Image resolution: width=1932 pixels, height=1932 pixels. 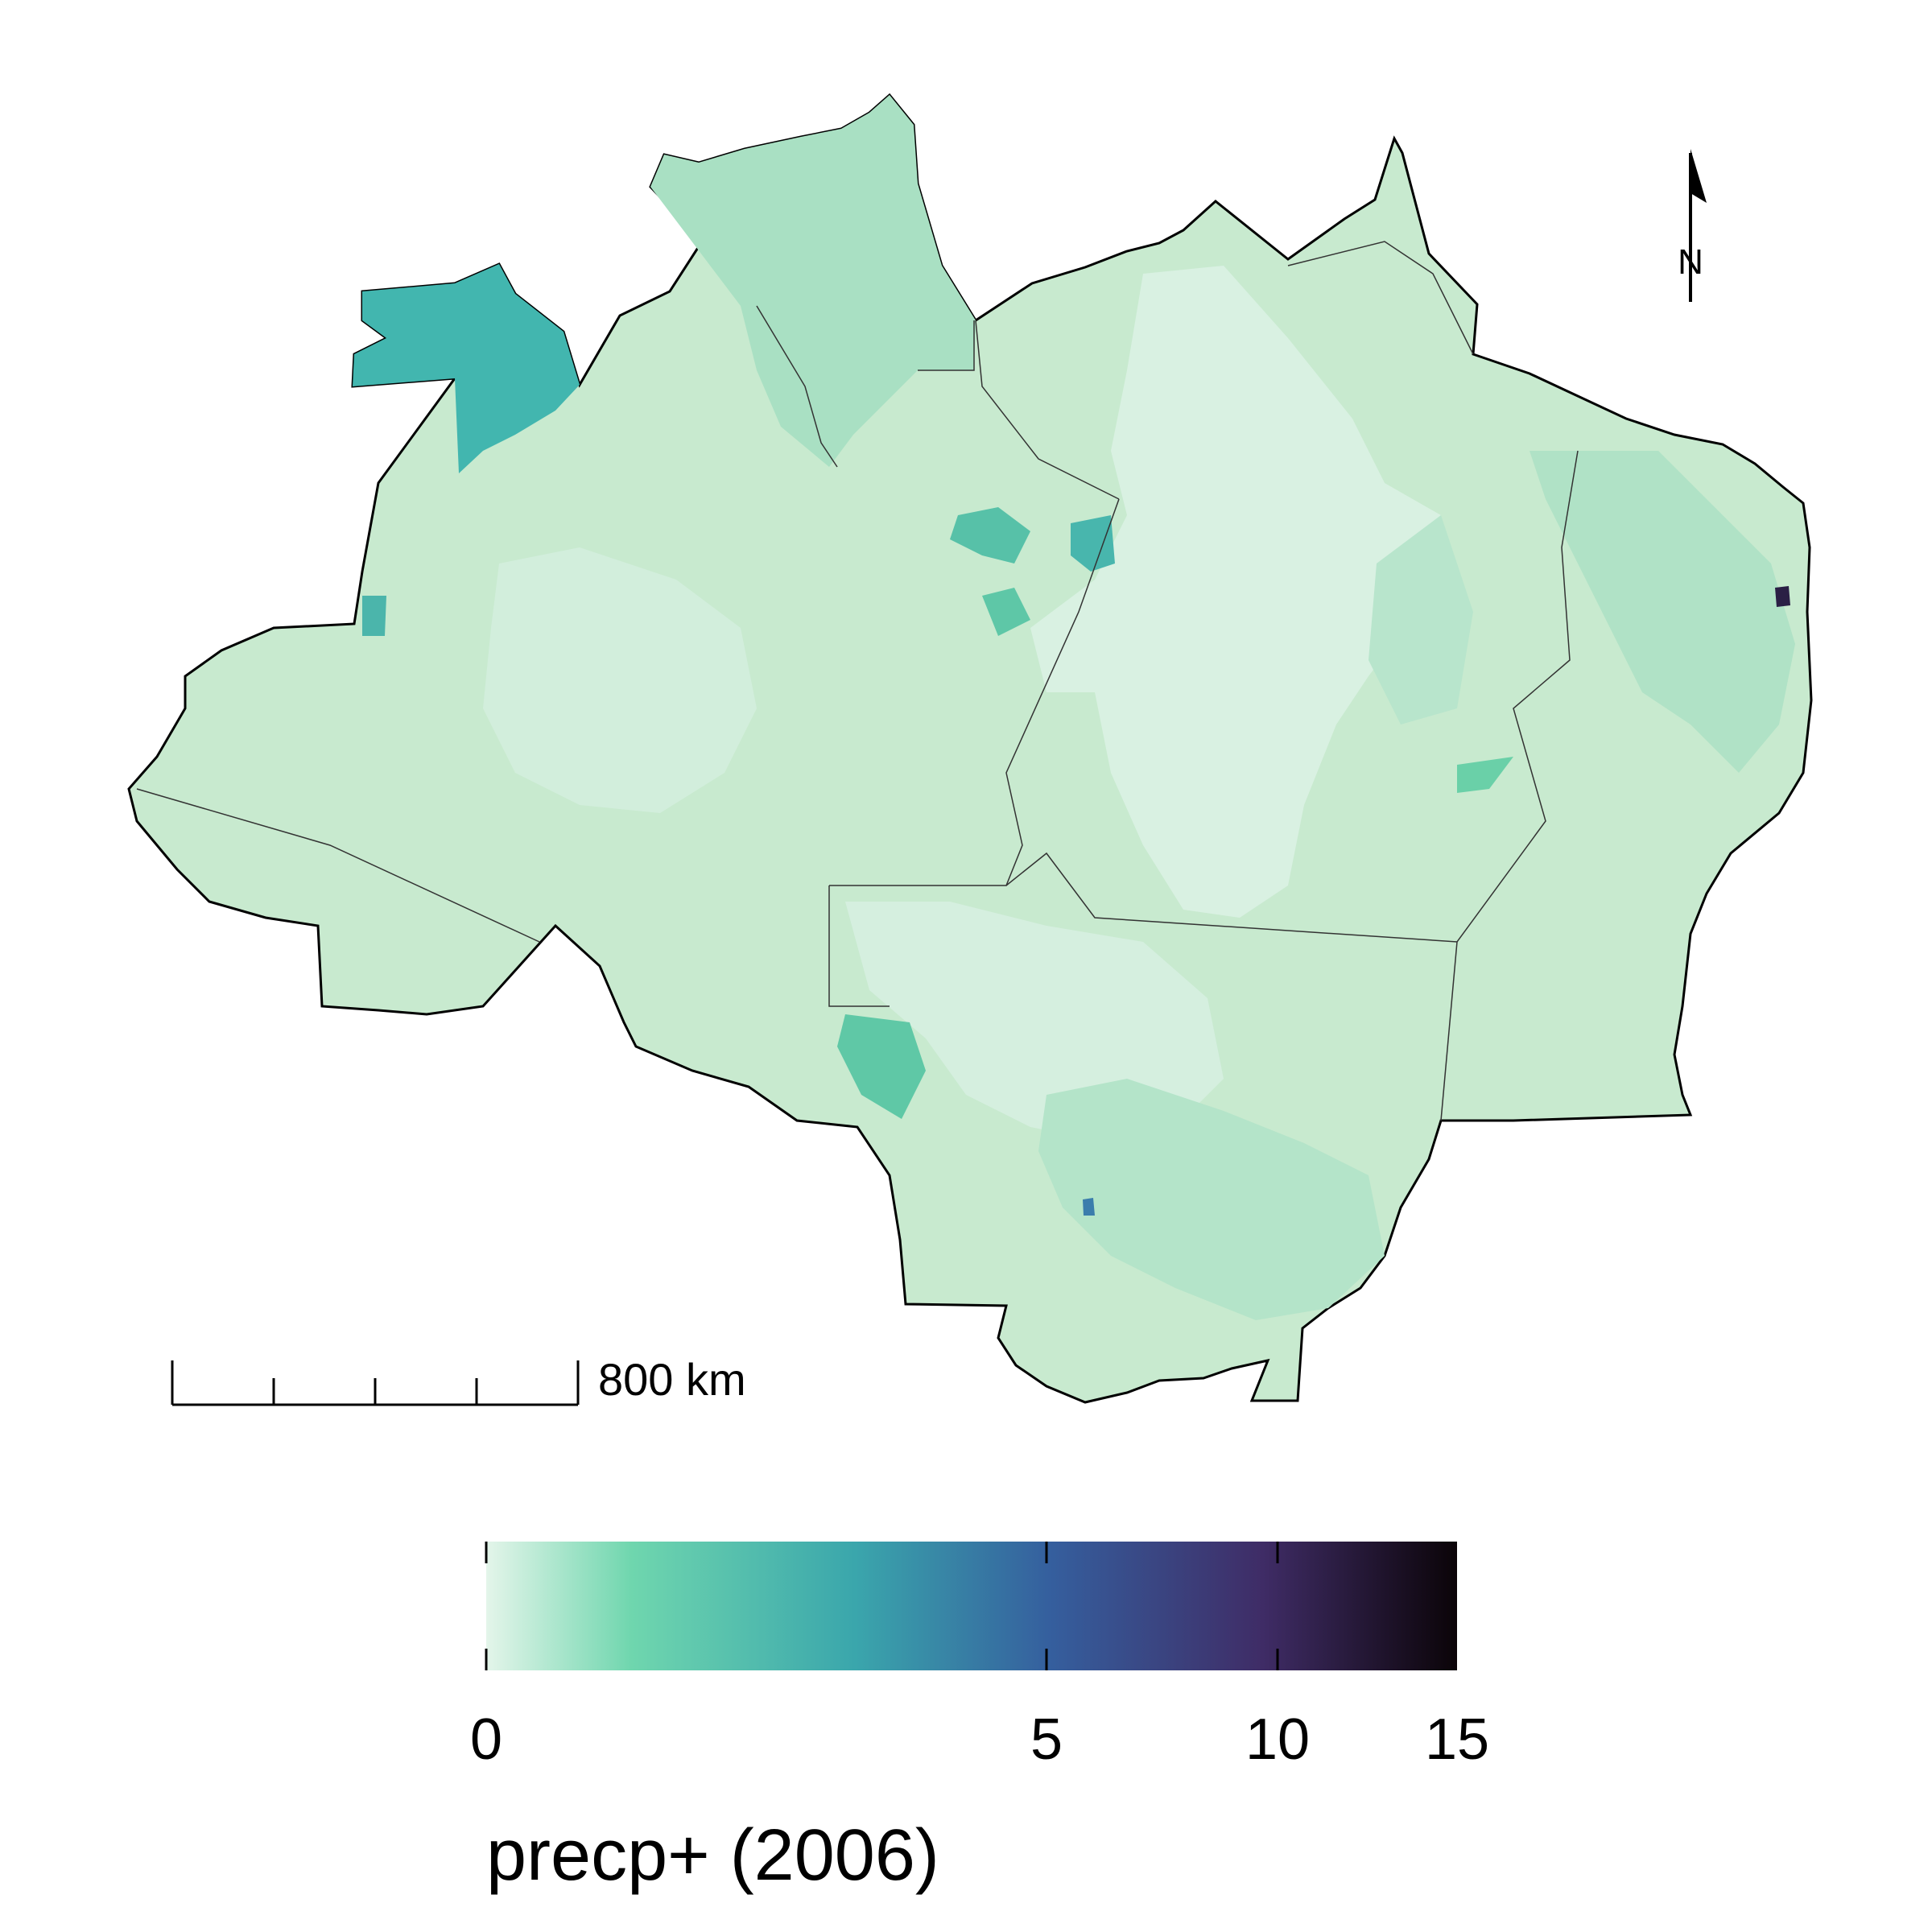 I want to click on legend-colorbar, so click(x=971, y=1606).